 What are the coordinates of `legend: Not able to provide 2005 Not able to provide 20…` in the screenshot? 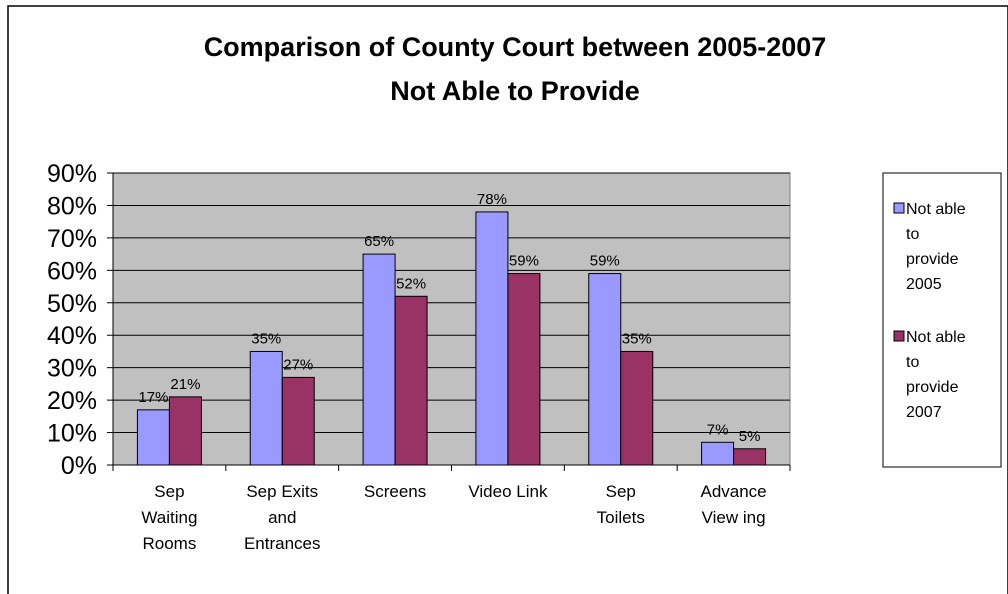 It's located at (942, 320).